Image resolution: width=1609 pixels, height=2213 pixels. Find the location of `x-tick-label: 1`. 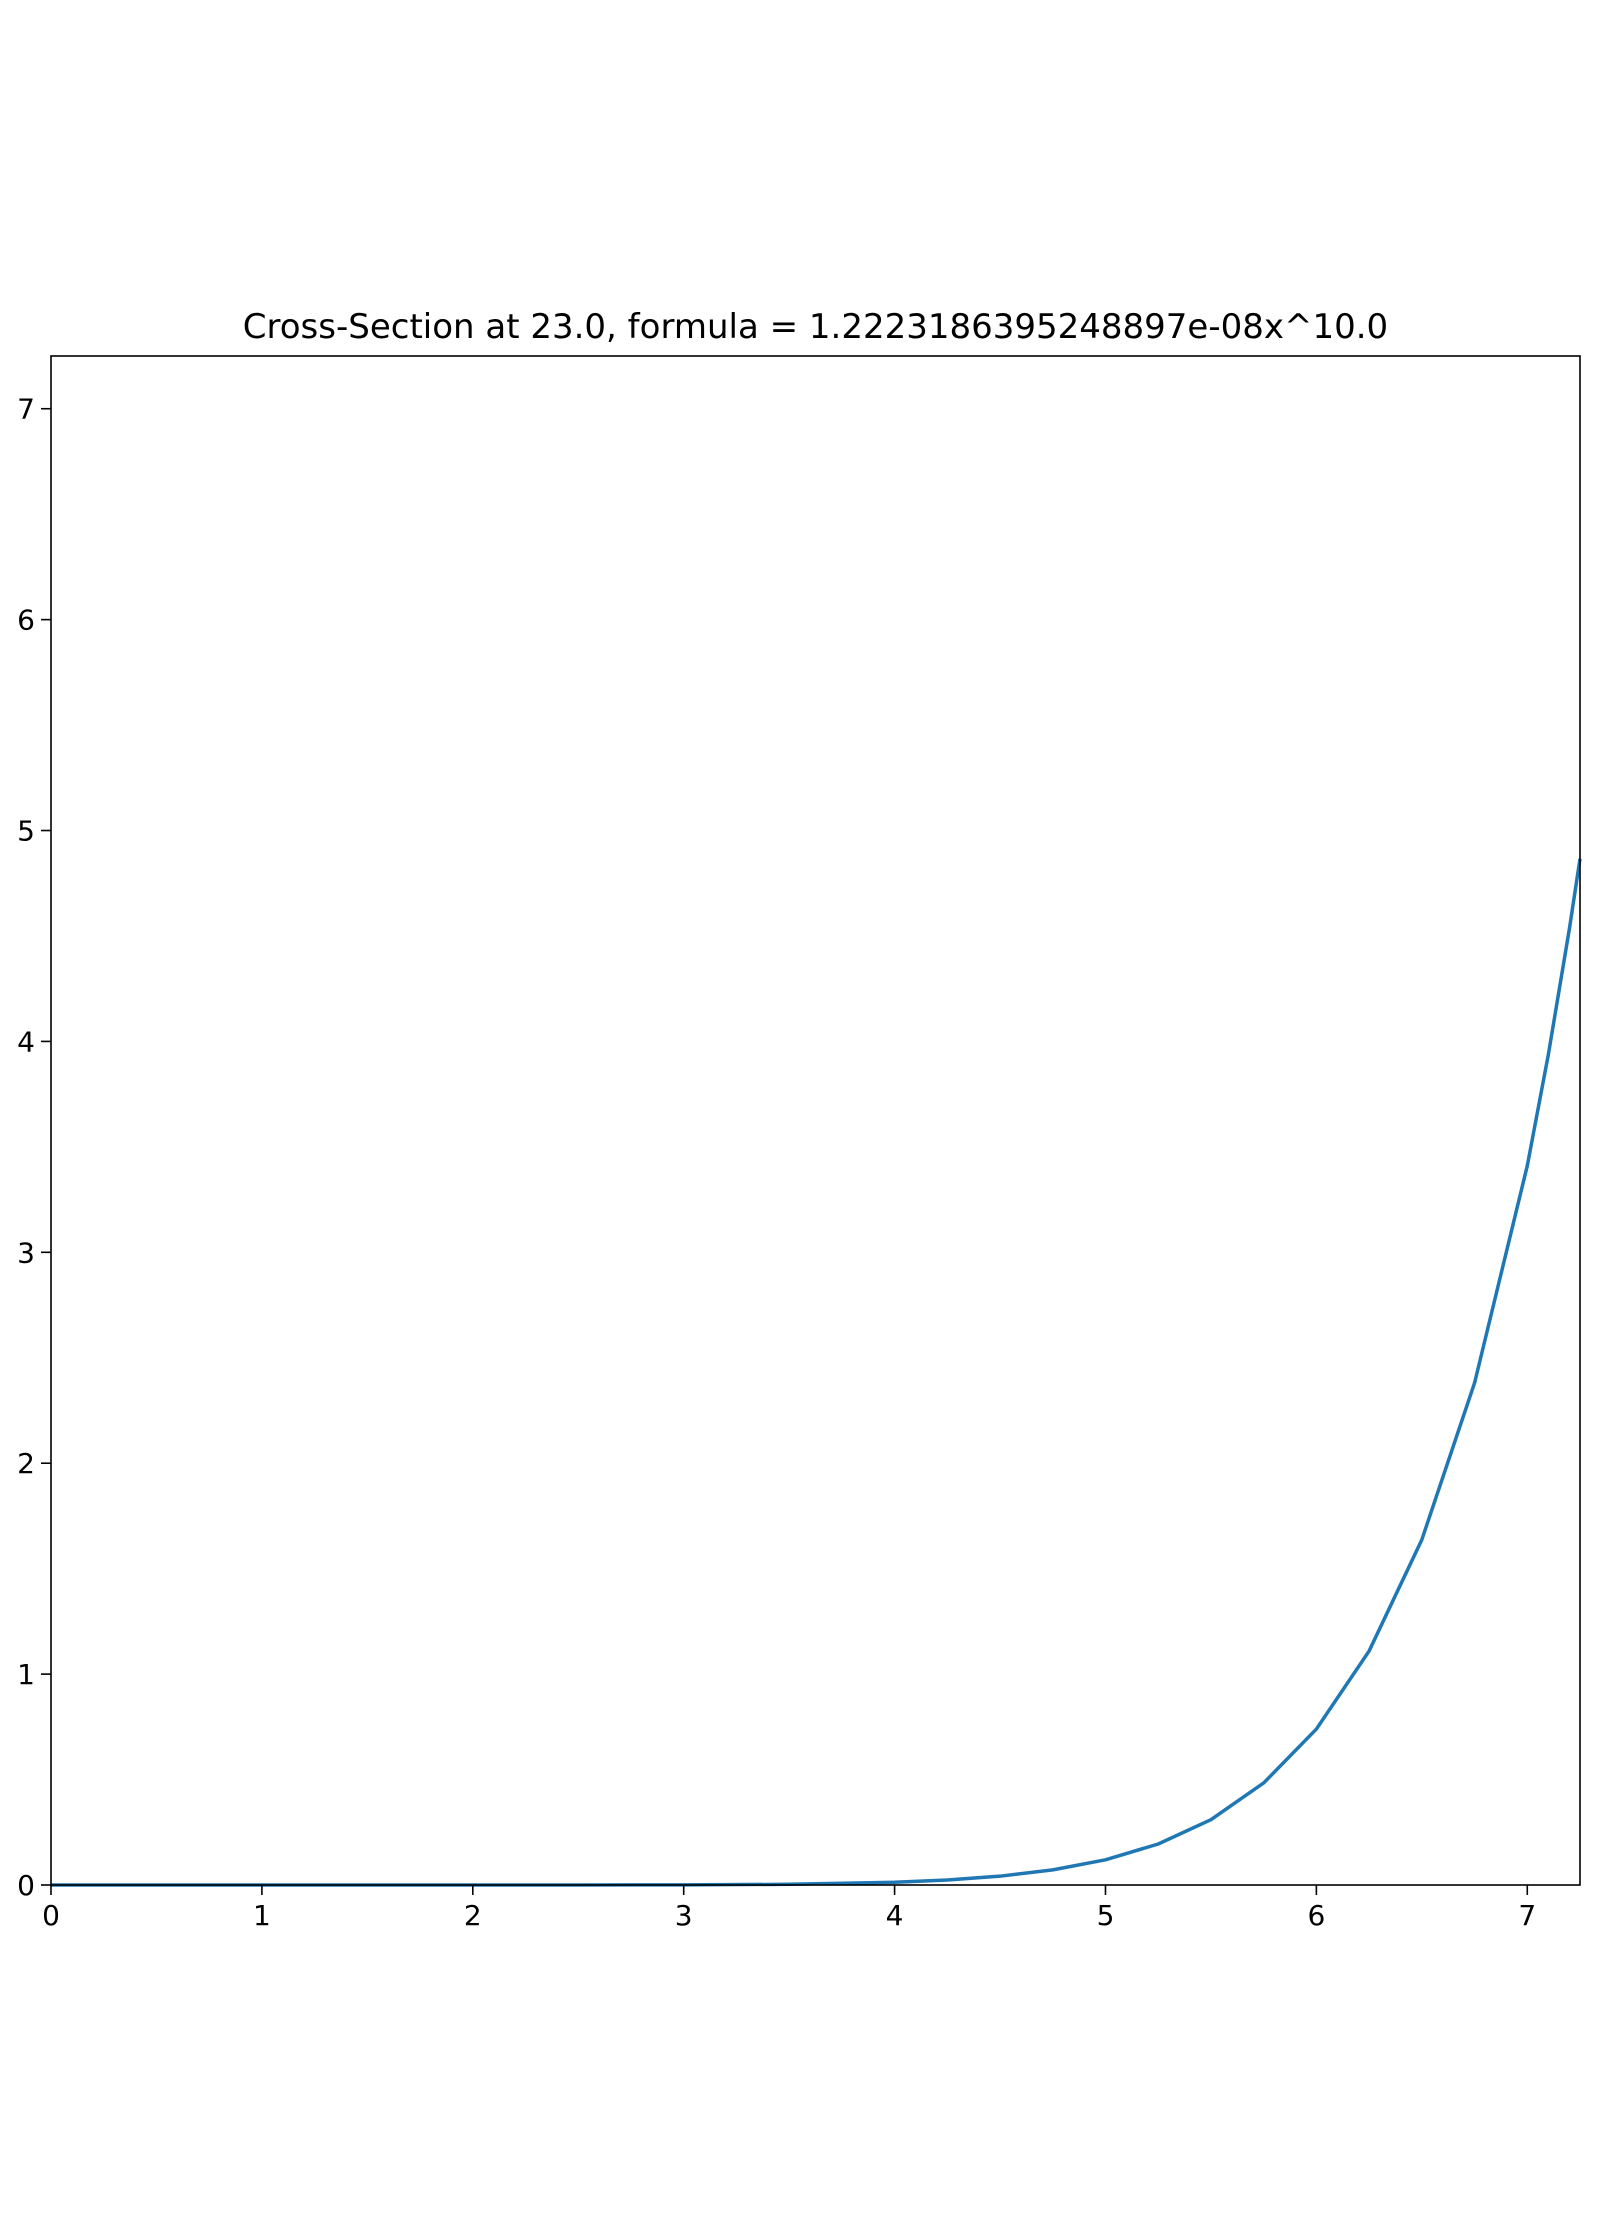

x-tick-label: 1 is located at coordinates (262, 1915).